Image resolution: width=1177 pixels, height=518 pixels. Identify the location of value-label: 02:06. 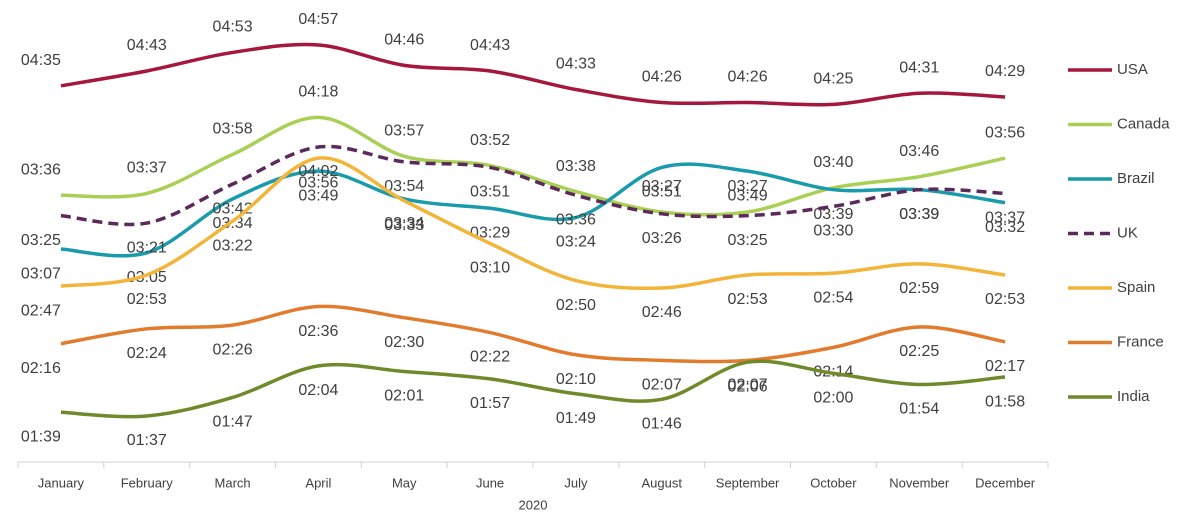
(748, 386).